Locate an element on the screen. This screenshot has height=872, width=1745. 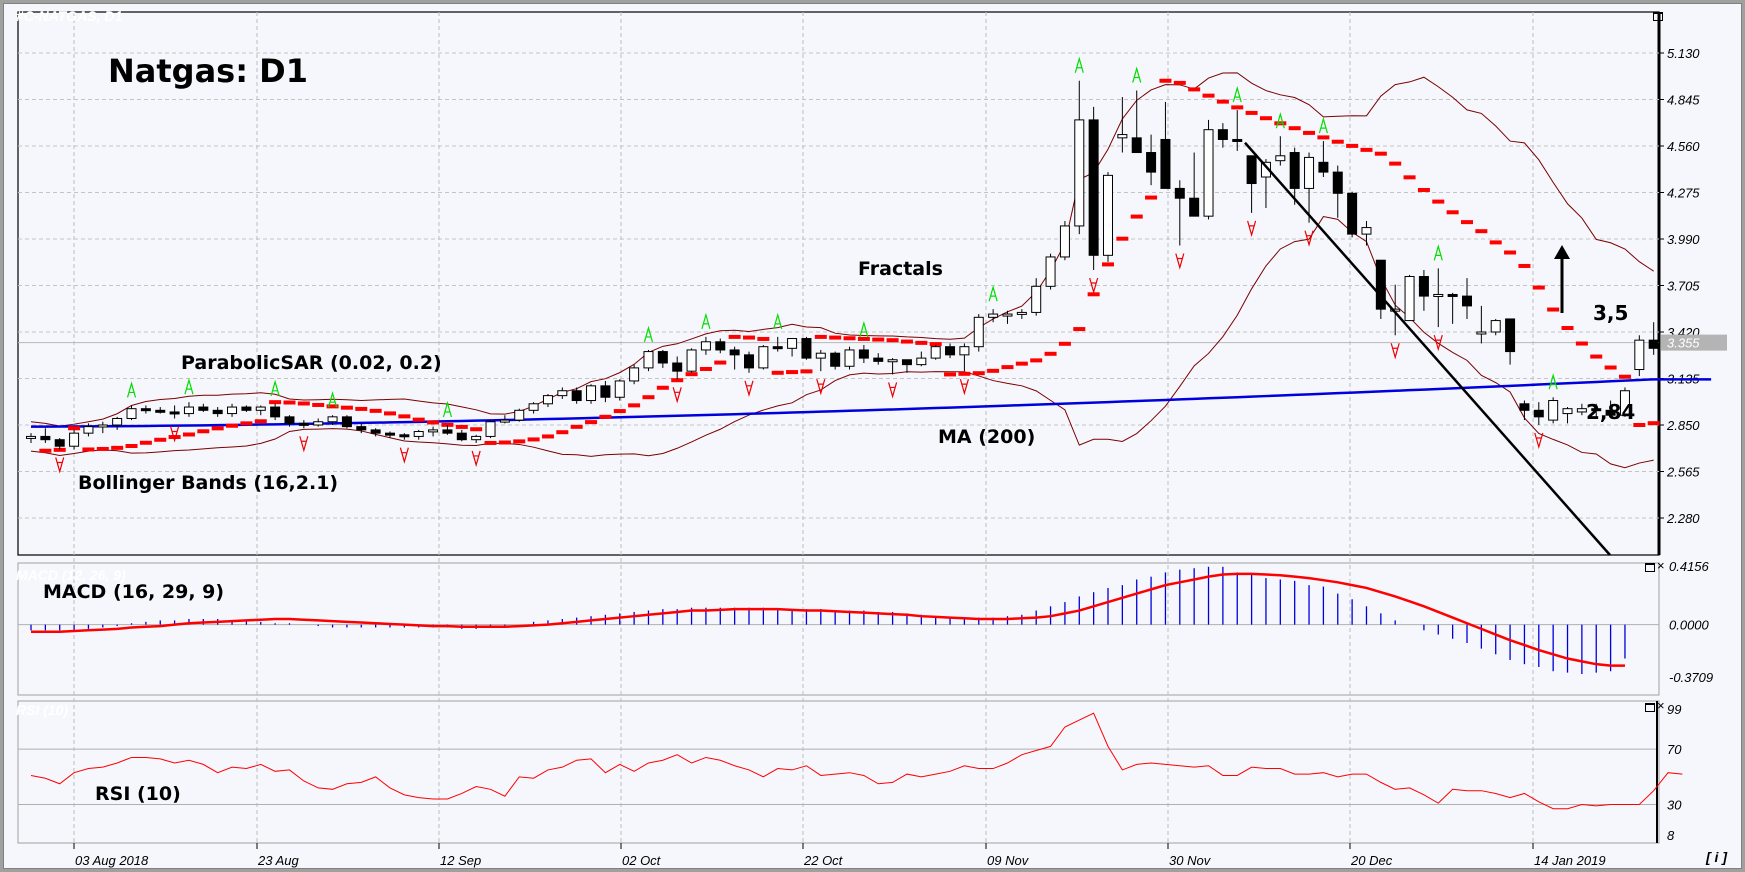
y-tick-label: 2.280 is located at coordinates (1683, 518).